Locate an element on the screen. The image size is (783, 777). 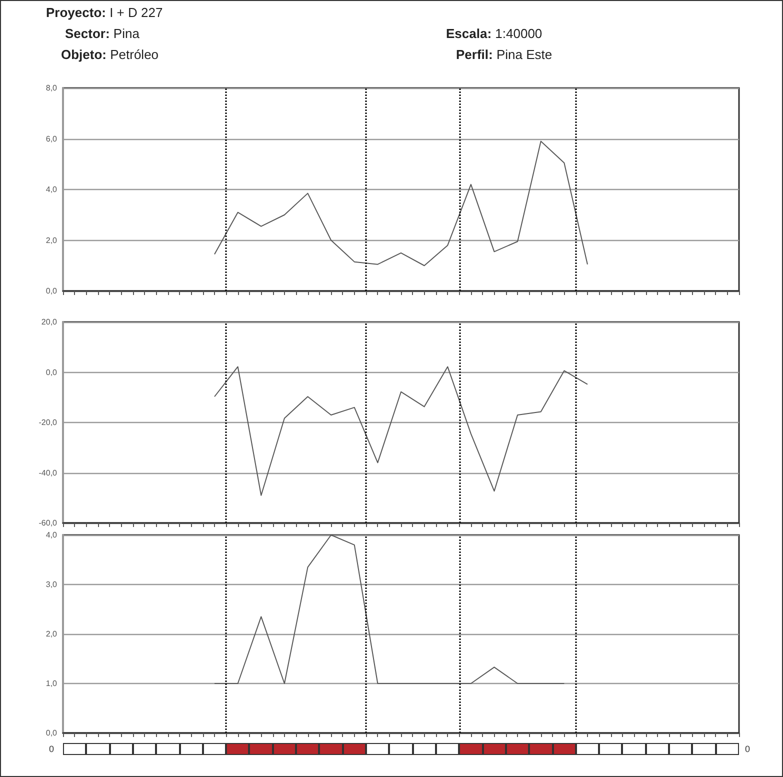
y-tick-label: 6,0 is located at coordinates (52, 139).